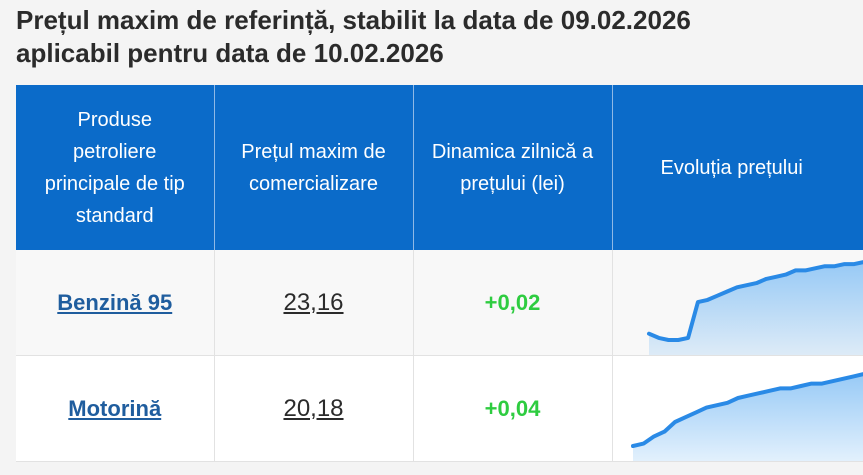 The height and width of the screenshot is (475, 863). Describe the element at coordinates (737, 167) in the screenshot. I see `header-price-trend: Evoluția prețului` at that location.